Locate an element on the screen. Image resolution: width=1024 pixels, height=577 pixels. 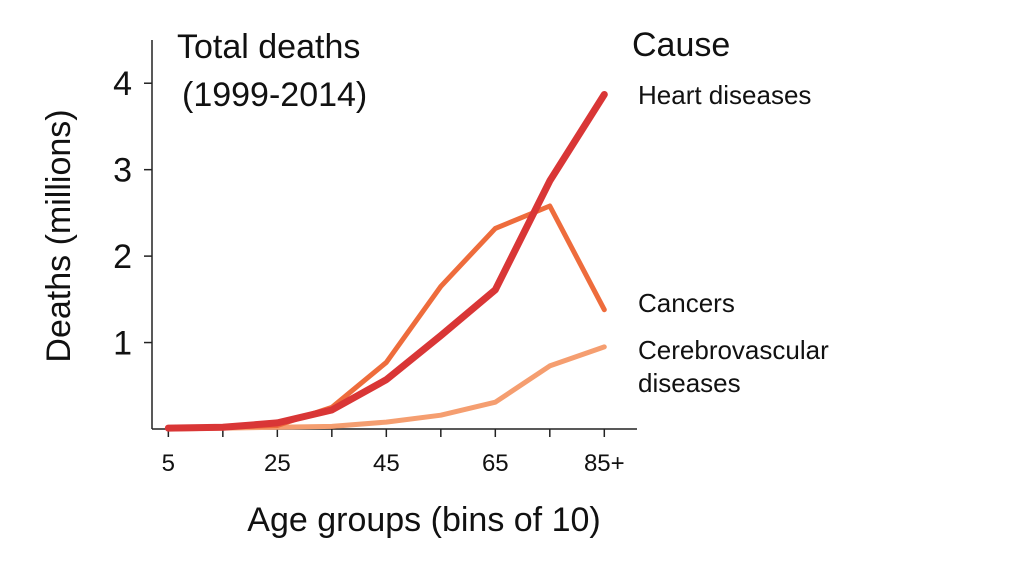
y-axis-title: Deaths (millions) is located at coordinates (59, 235).